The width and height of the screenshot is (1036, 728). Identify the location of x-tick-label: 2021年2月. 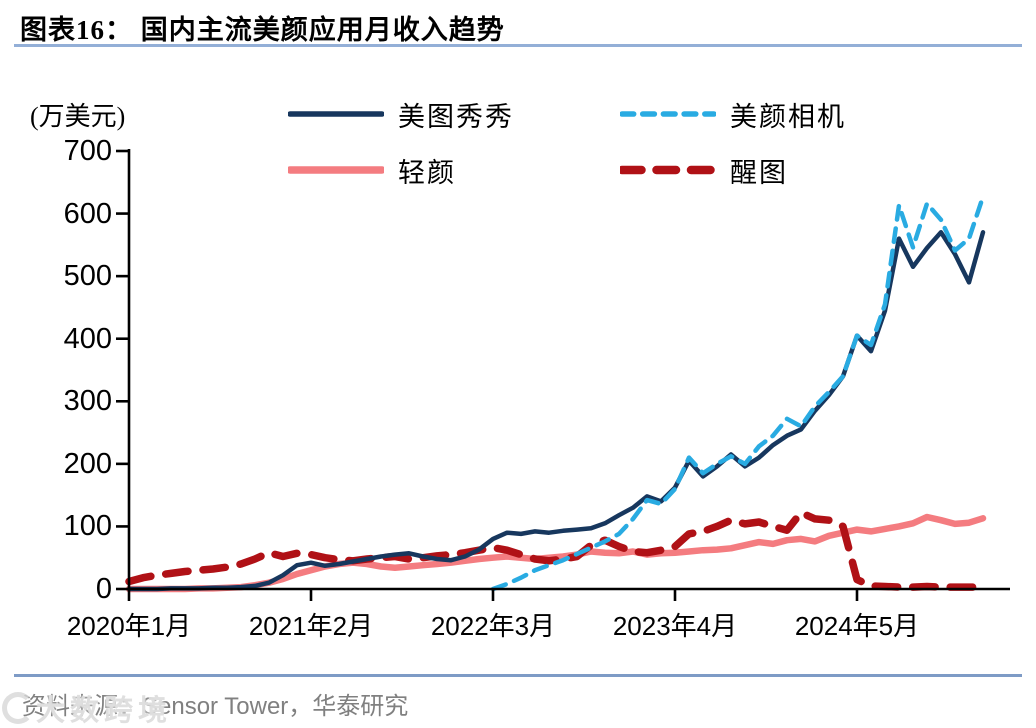
(311, 626).